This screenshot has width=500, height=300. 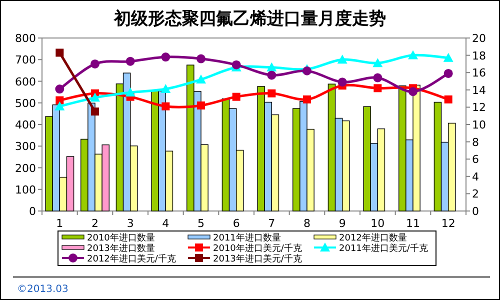 What do you see at coordinates (257, 248) in the screenshot?
I see `legend-label: 2010年进口美元/千克` at bounding box center [257, 248].